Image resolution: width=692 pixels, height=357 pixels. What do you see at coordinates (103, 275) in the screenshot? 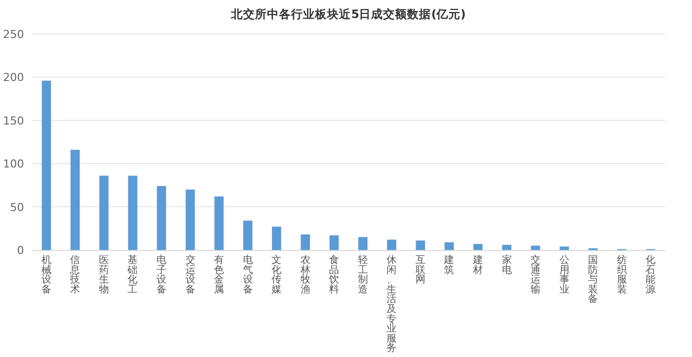
I see `x-tick-label: 医药生物` at bounding box center [103, 275].